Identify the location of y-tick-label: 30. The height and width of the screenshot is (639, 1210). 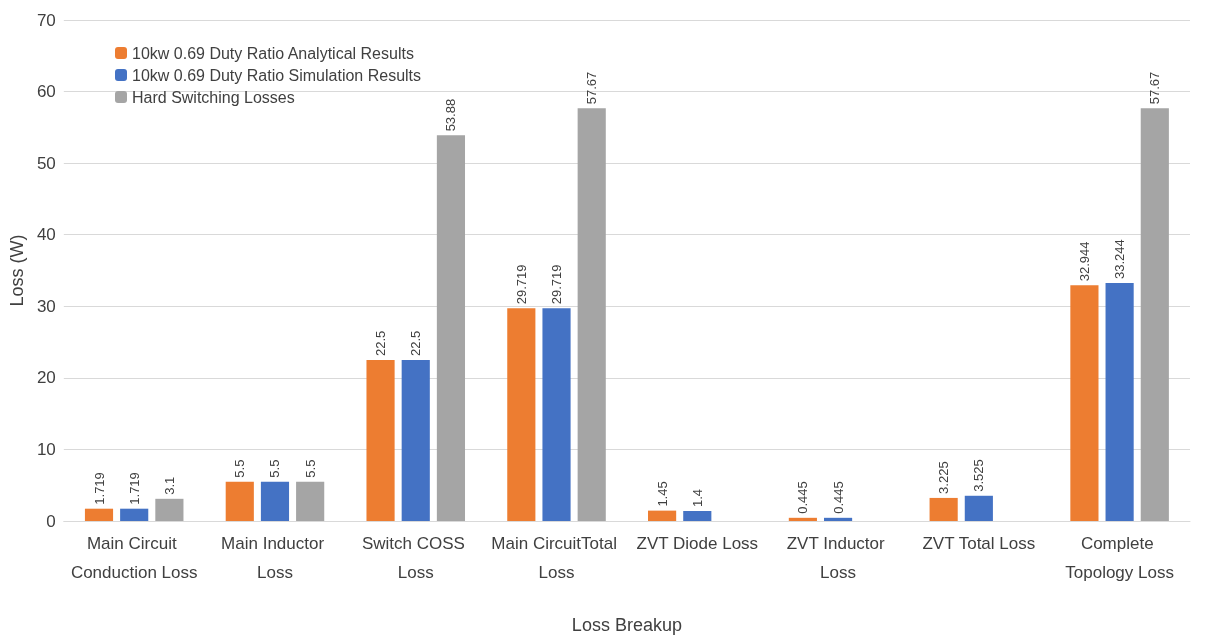
(46, 306).